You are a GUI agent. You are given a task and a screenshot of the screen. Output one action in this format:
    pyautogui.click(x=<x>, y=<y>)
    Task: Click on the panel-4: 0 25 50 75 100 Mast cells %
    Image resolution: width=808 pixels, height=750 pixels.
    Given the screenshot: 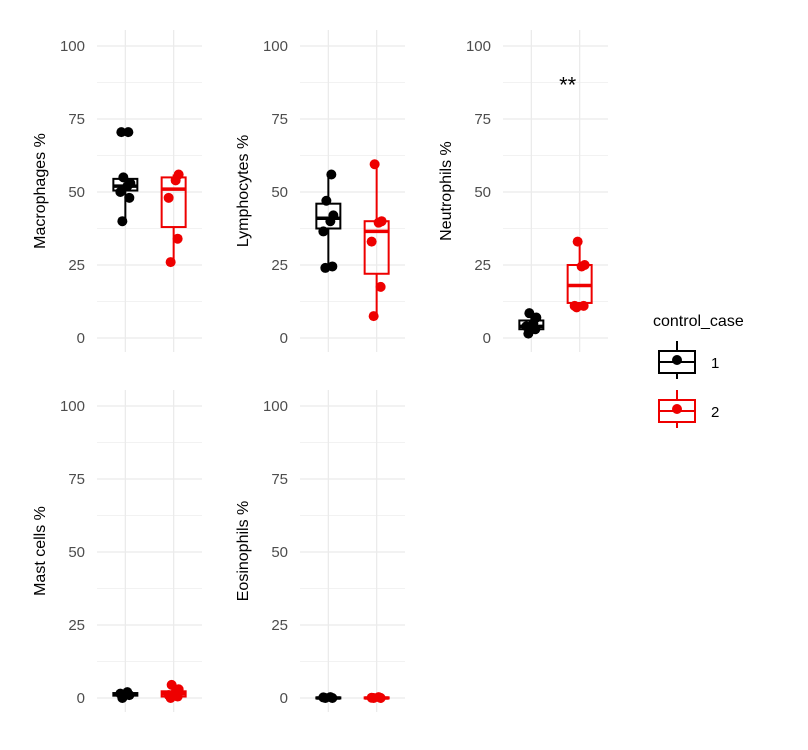 What is the action you would take?
    pyautogui.click(x=117, y=551)
    